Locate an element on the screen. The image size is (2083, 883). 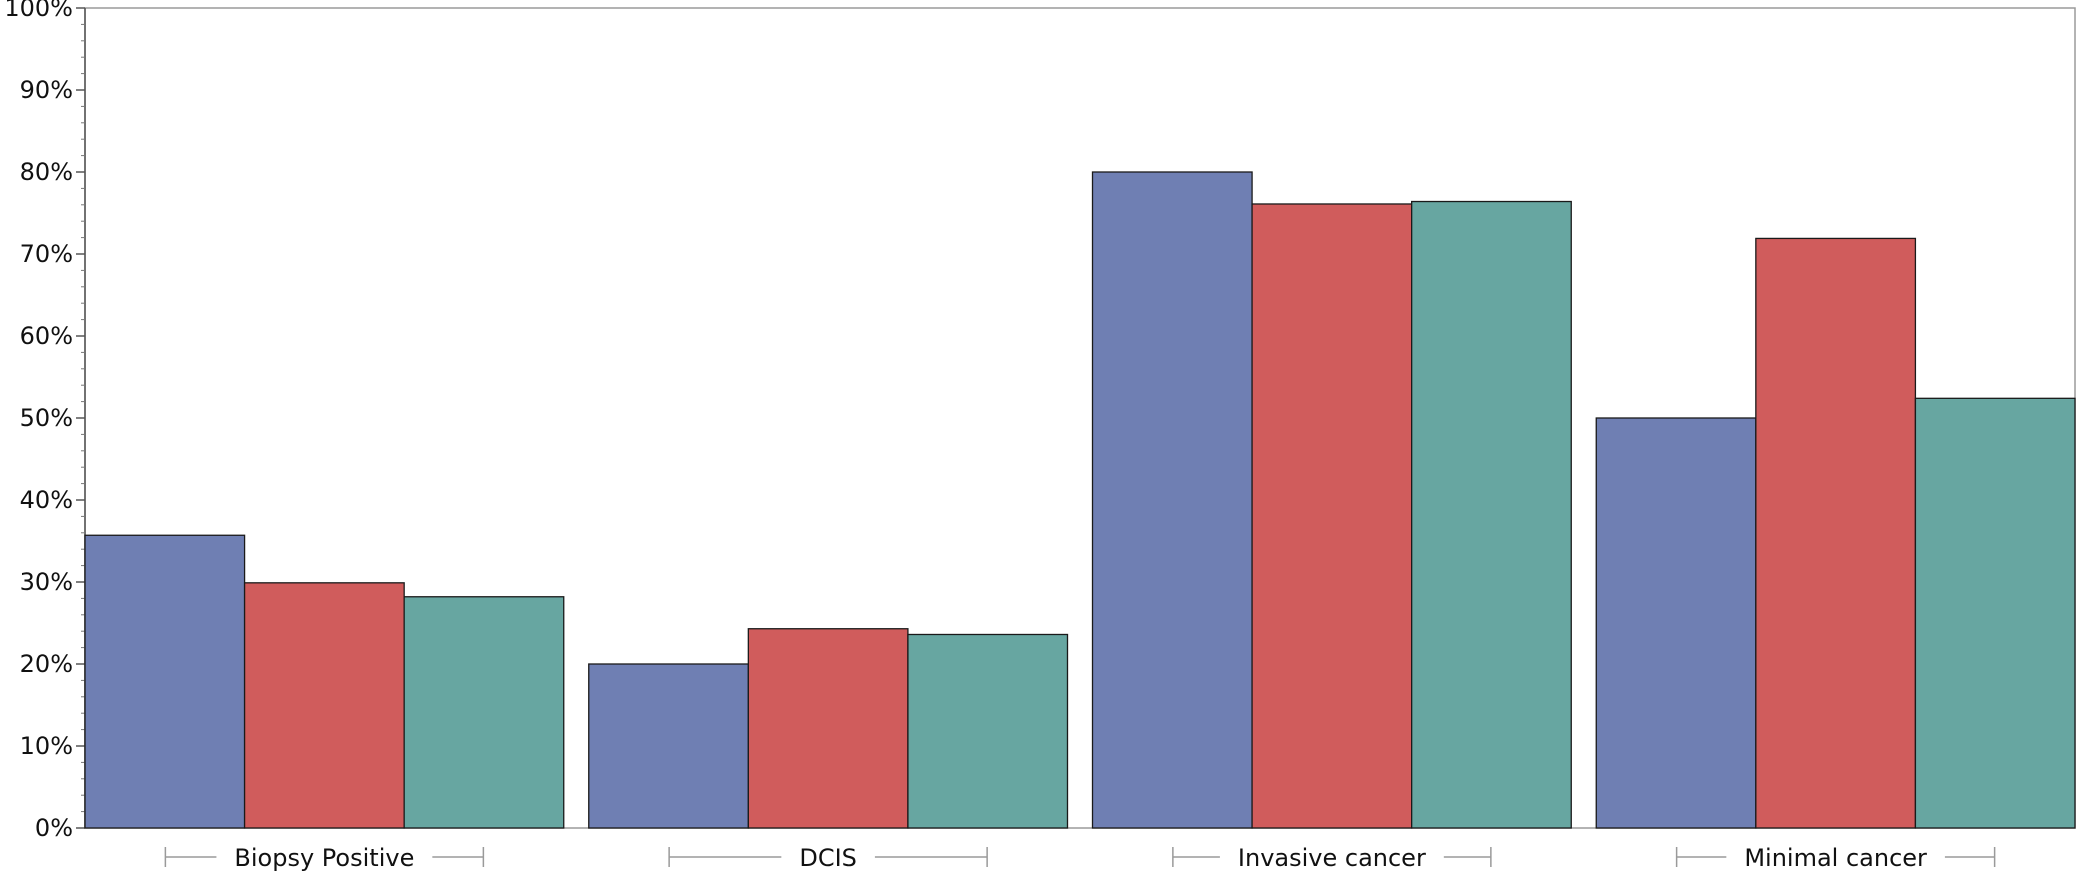
y-tick-label: 60% is located at coordinates (46, 336).